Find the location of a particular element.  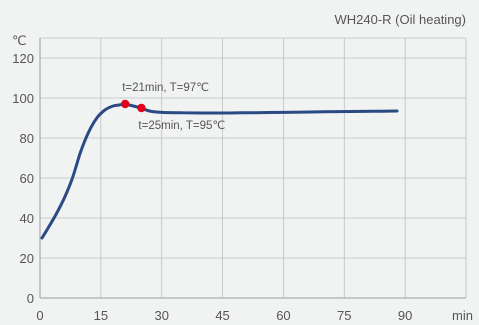

x-axis-unit: min is located at coordinates (462, 315).